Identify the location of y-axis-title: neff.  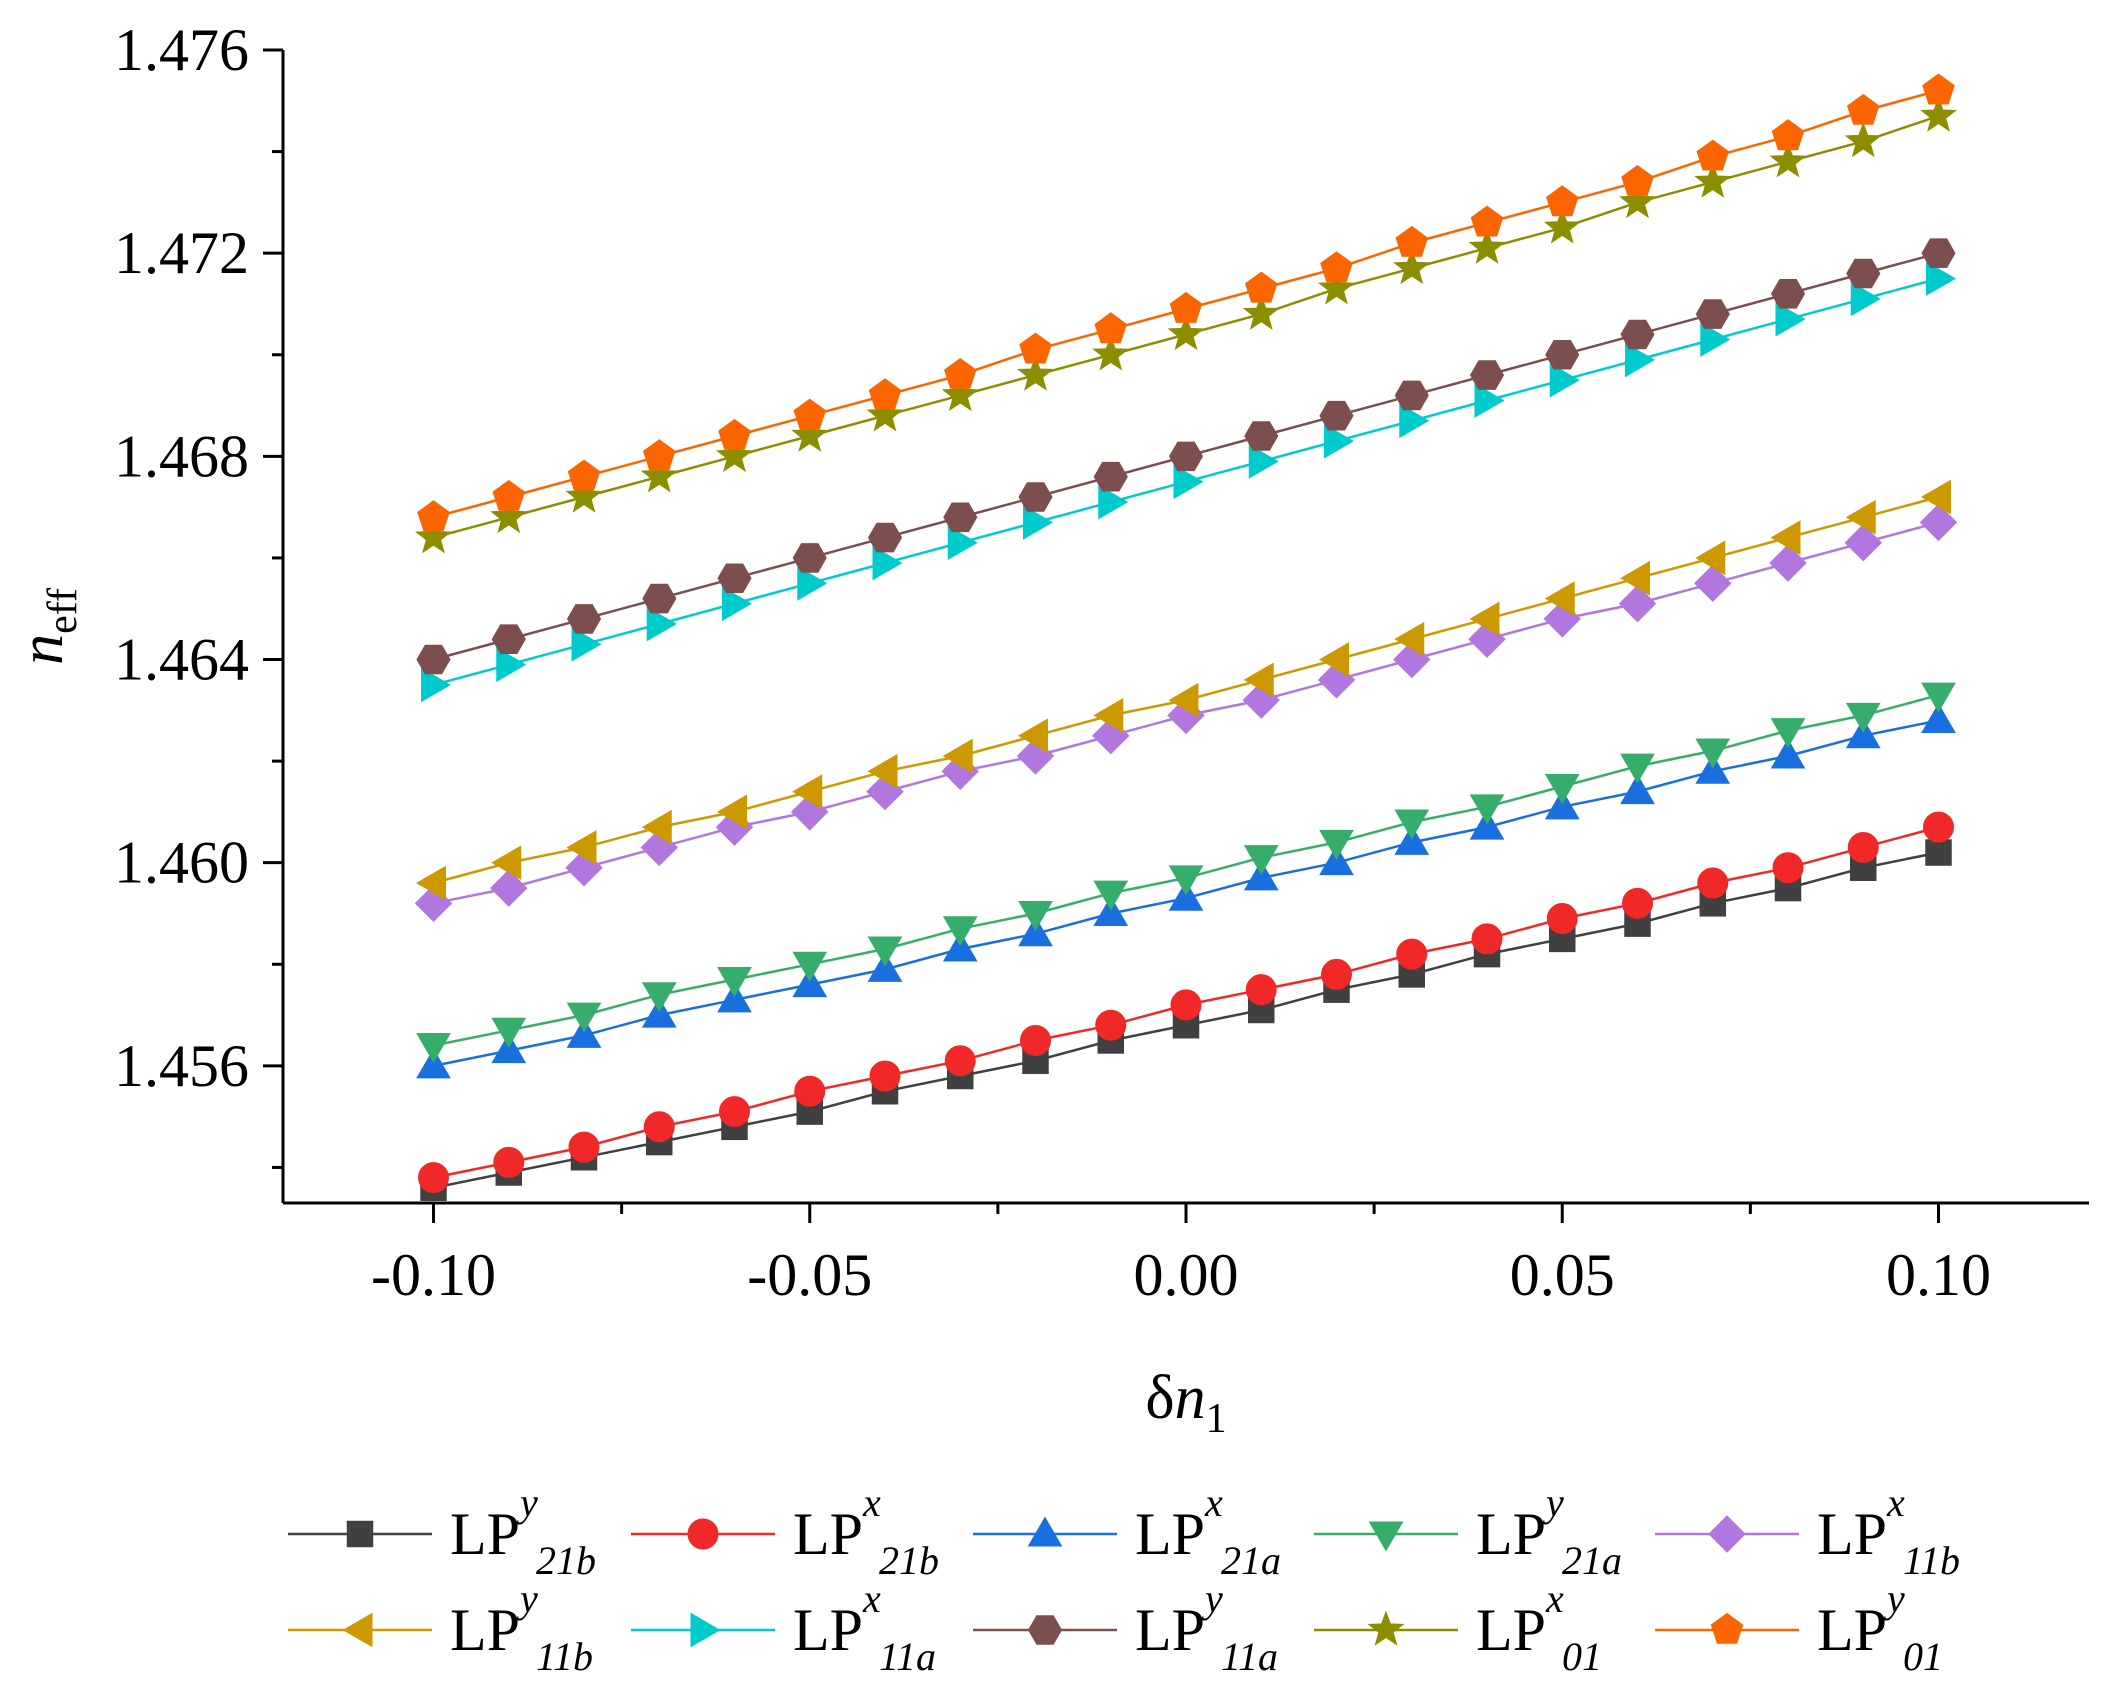
(47, 626).